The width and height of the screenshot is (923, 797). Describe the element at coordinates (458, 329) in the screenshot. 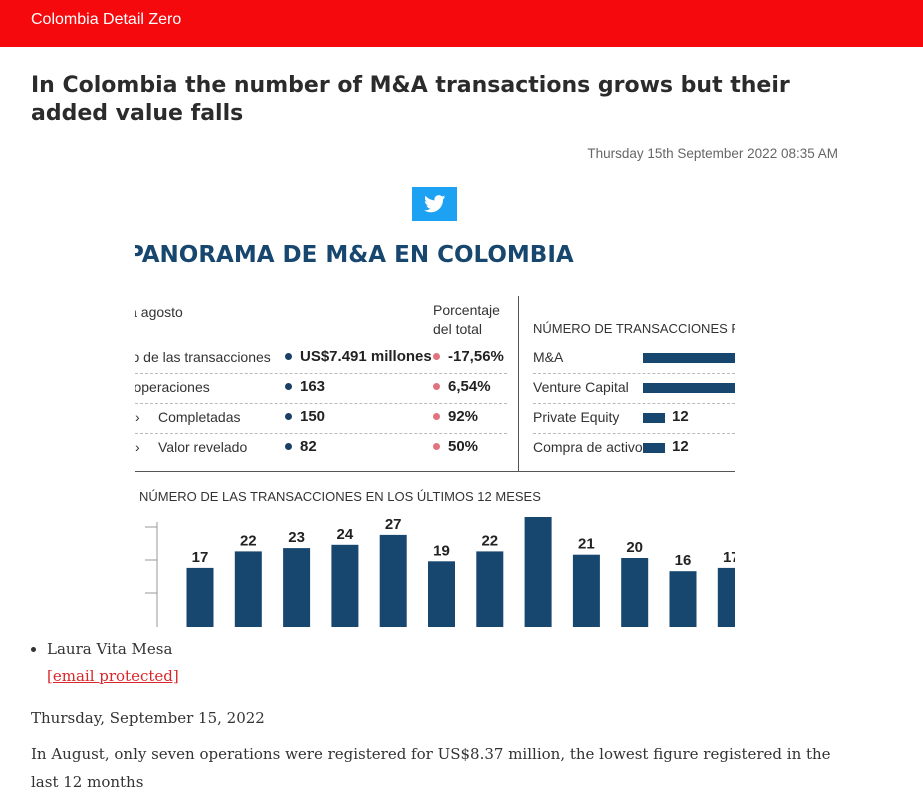

I see `pct-header-line2: del total` at that location.